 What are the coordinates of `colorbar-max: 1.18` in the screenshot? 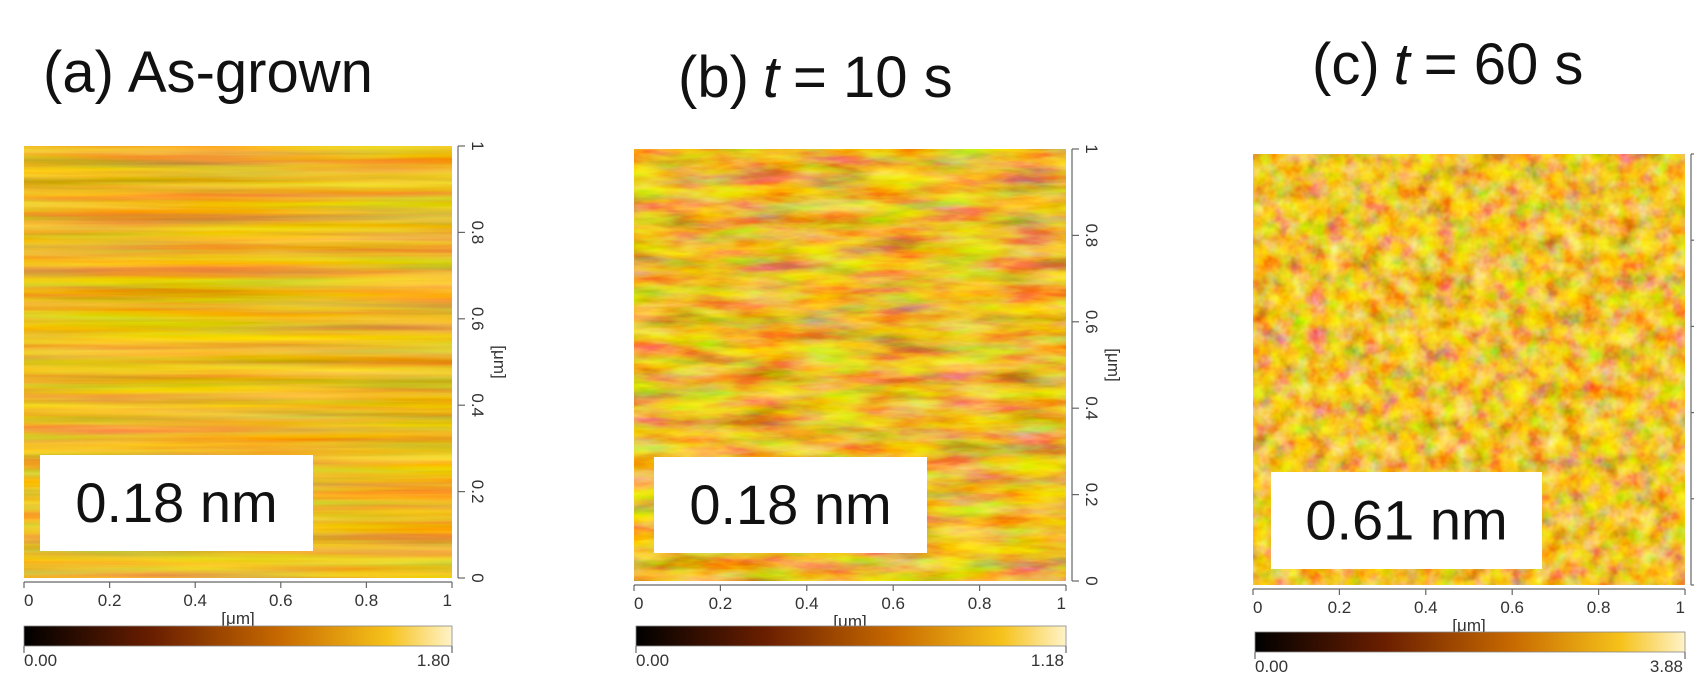 It's located at (1047, 660).